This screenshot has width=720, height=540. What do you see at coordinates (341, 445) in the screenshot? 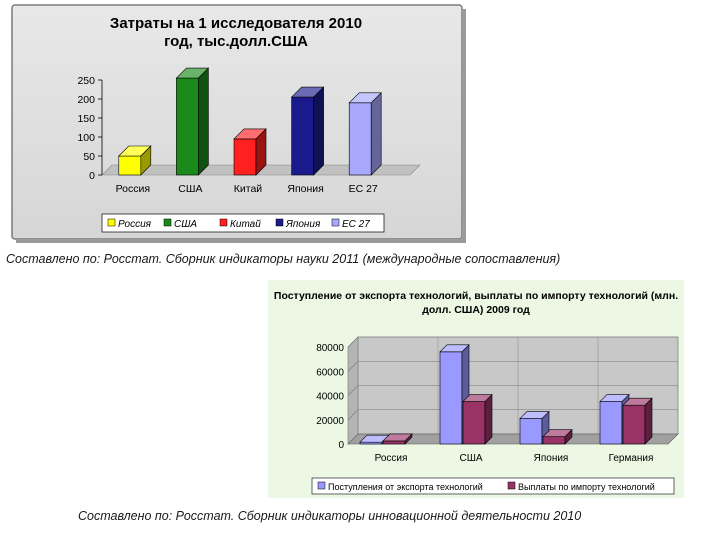
I see `chart2-y-tick-label: 0` at bounding box center [341, 445].